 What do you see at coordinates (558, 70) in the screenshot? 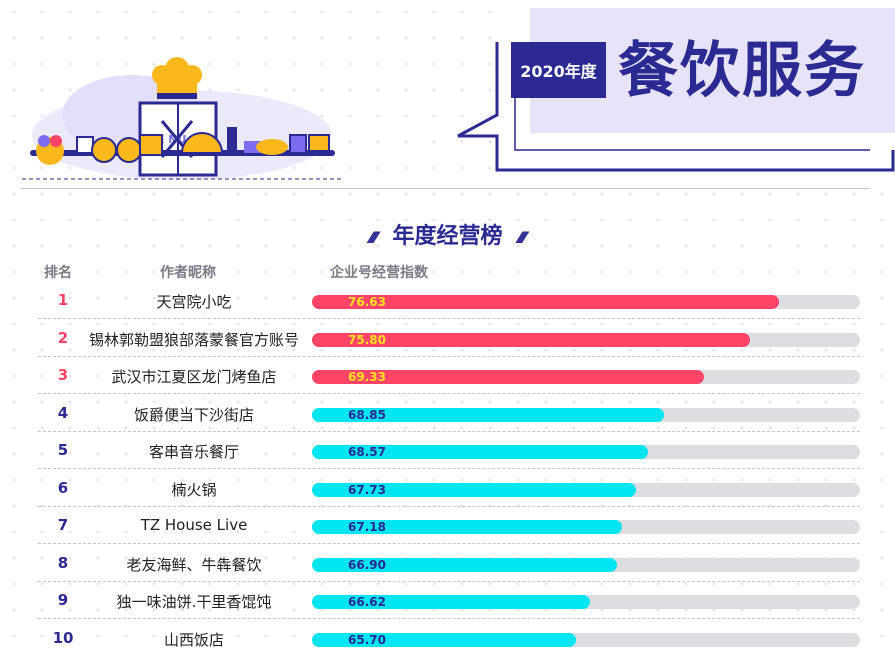
I see `year-tag: 2020年度` at bounding box center [558, 70].